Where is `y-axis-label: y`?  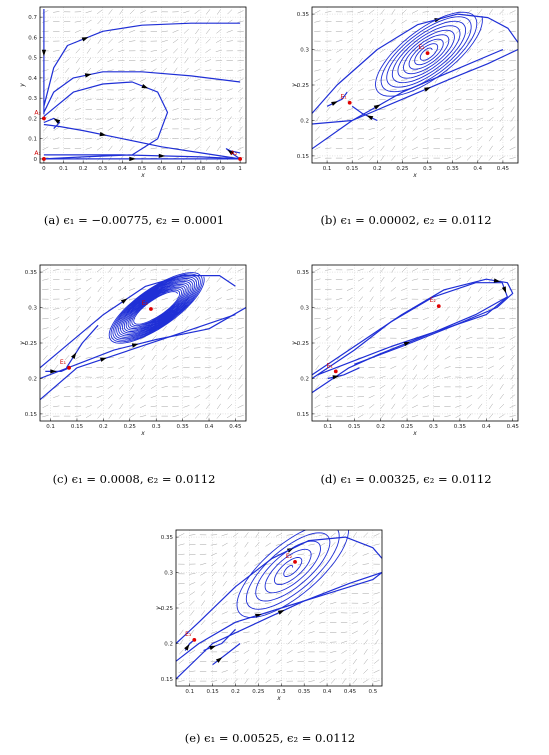
y-axis-label: y is located at coordinates (294, 85).